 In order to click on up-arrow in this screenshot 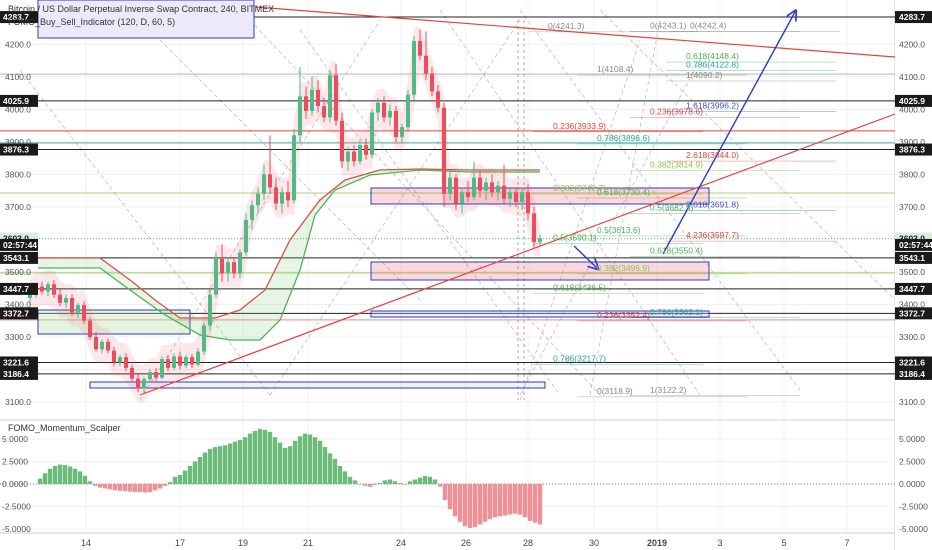, I will do `click(728, 133)`.